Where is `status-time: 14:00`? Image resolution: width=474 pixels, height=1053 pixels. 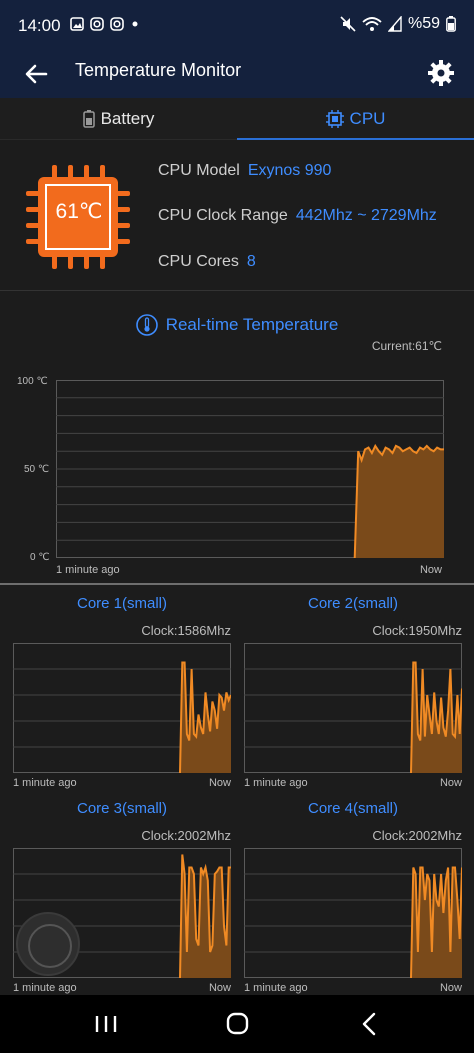
status-time: 14:00 is located at coordinates (39, 25).